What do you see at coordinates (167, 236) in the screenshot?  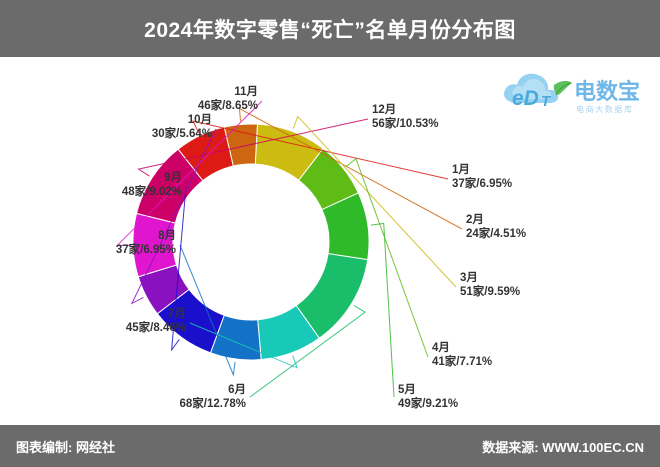 I see `slice-label-month: 8月` at bounding box center [167, 236].